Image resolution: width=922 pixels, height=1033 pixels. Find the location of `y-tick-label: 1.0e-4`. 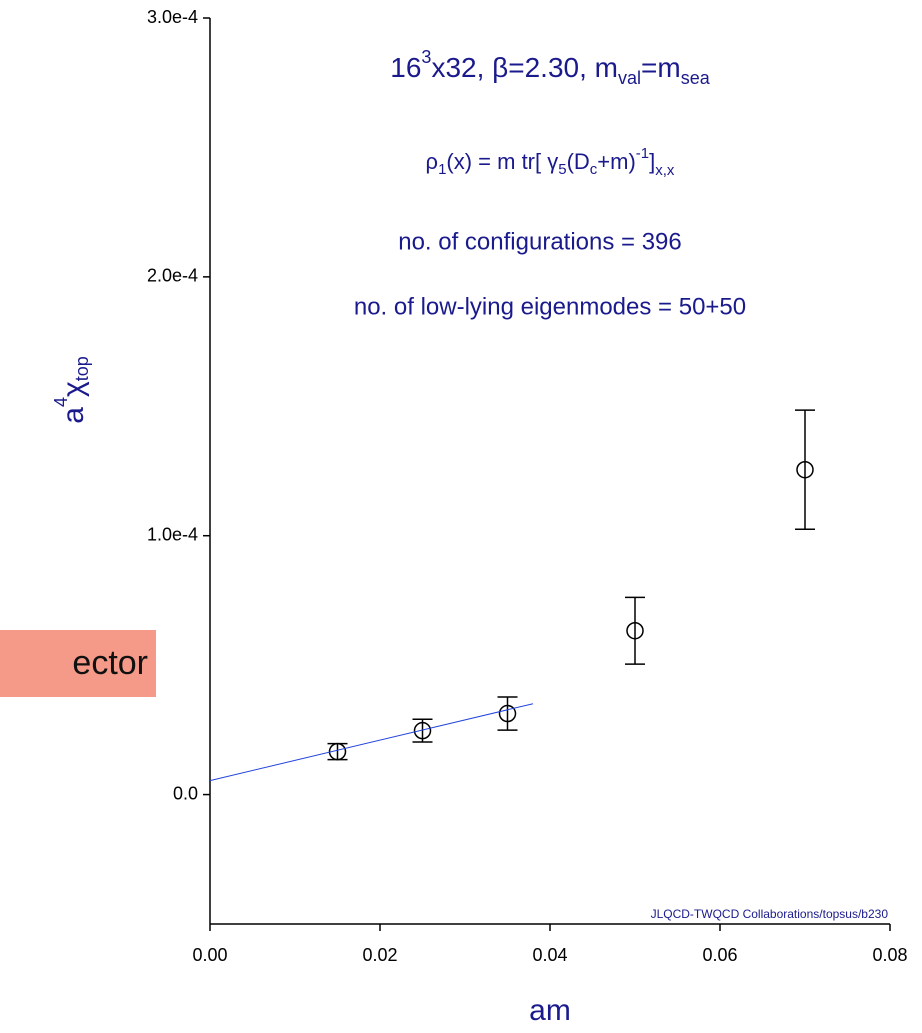

y-tick-label: 1.0e-4 is located at coordinates (172, 534).